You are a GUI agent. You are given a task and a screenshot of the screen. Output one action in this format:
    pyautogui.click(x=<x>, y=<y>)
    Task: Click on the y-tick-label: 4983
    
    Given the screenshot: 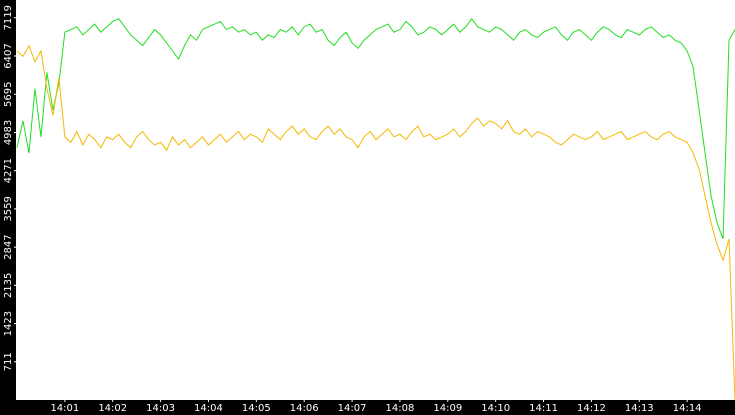 What is the action you would take?
    pyautogui.click(x=8, y=132)
    